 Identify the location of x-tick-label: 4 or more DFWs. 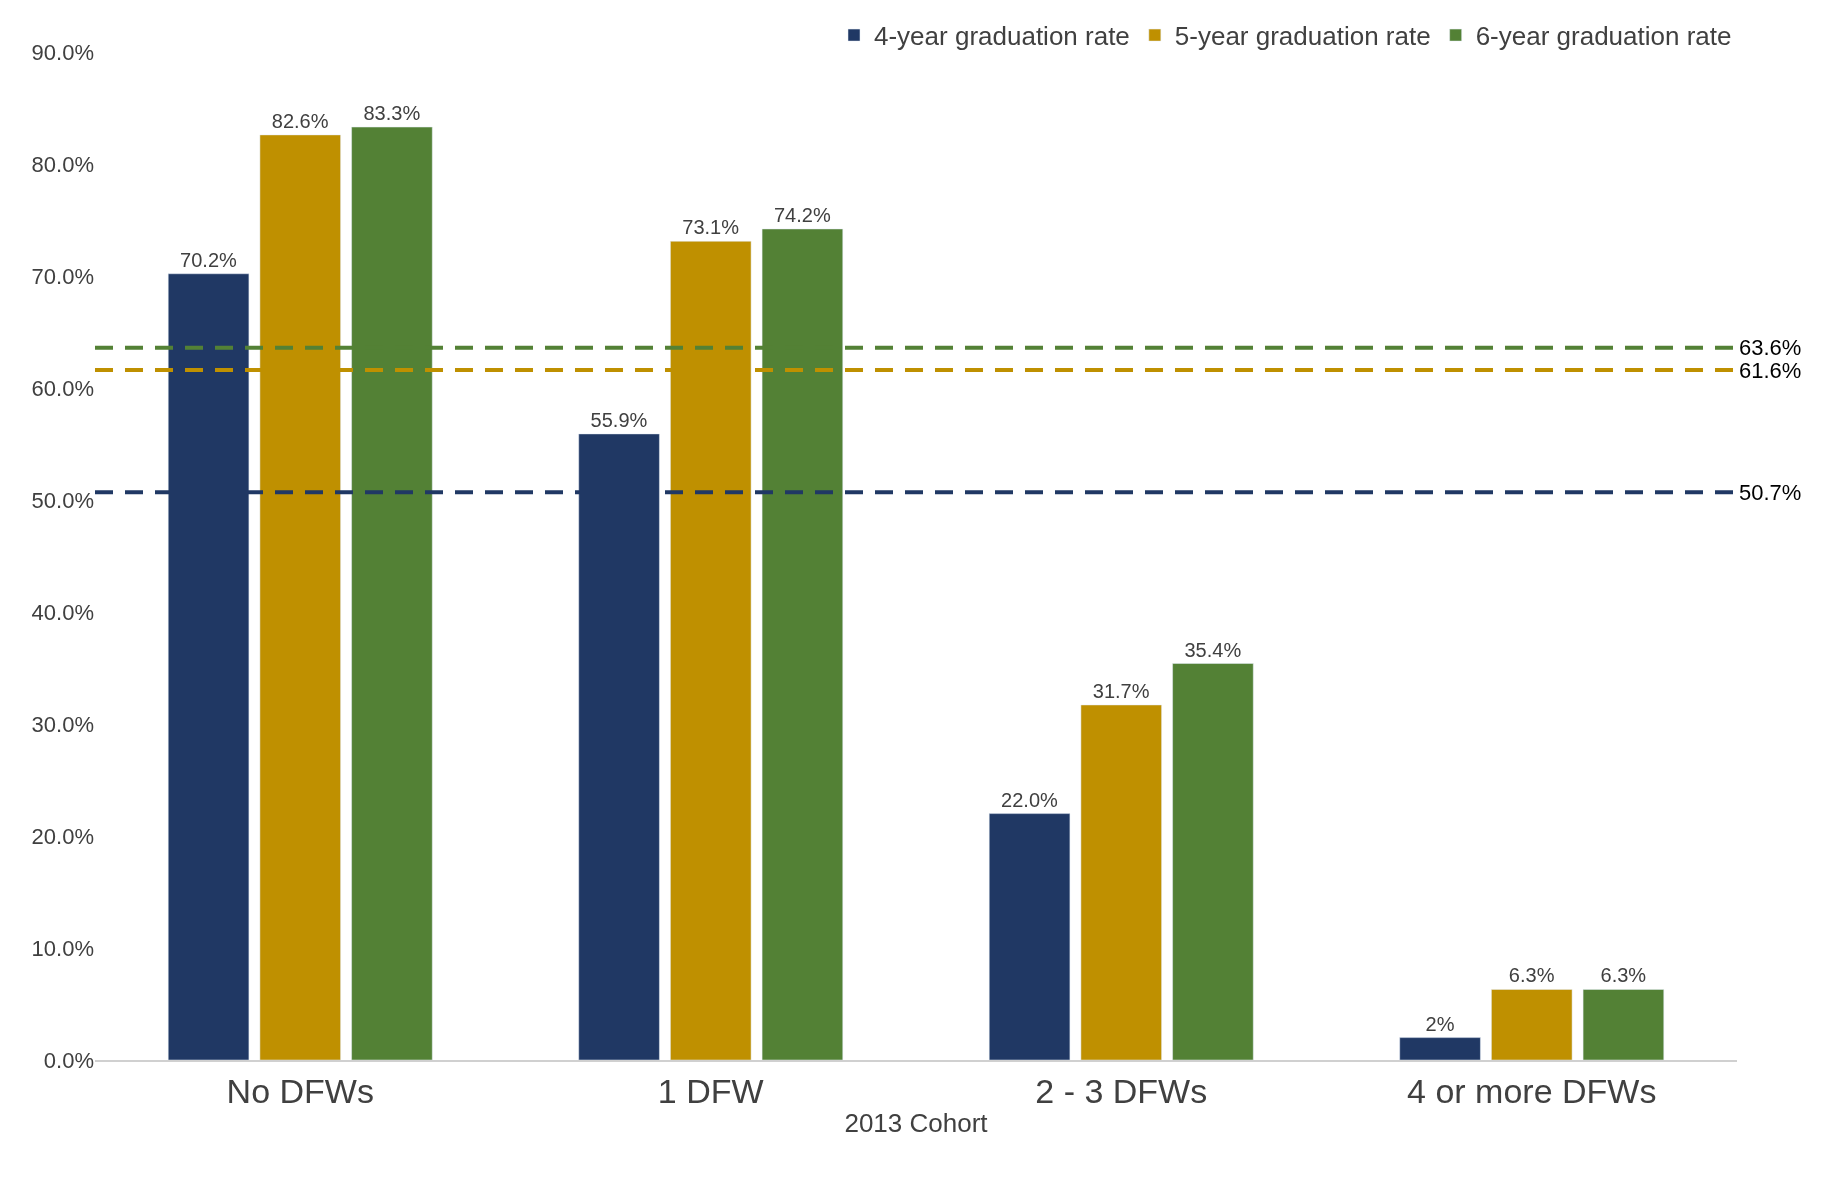
(1532, 1090).